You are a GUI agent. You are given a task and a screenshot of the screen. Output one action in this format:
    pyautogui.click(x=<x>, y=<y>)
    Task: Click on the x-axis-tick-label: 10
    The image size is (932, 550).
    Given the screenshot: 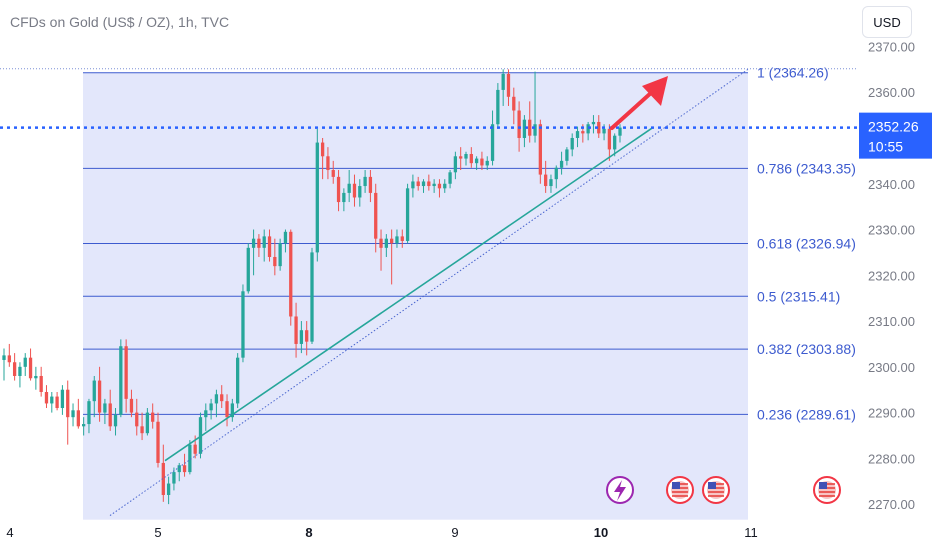 What is the action you would take?
    pyautogui.click(x=601, y=532)
    